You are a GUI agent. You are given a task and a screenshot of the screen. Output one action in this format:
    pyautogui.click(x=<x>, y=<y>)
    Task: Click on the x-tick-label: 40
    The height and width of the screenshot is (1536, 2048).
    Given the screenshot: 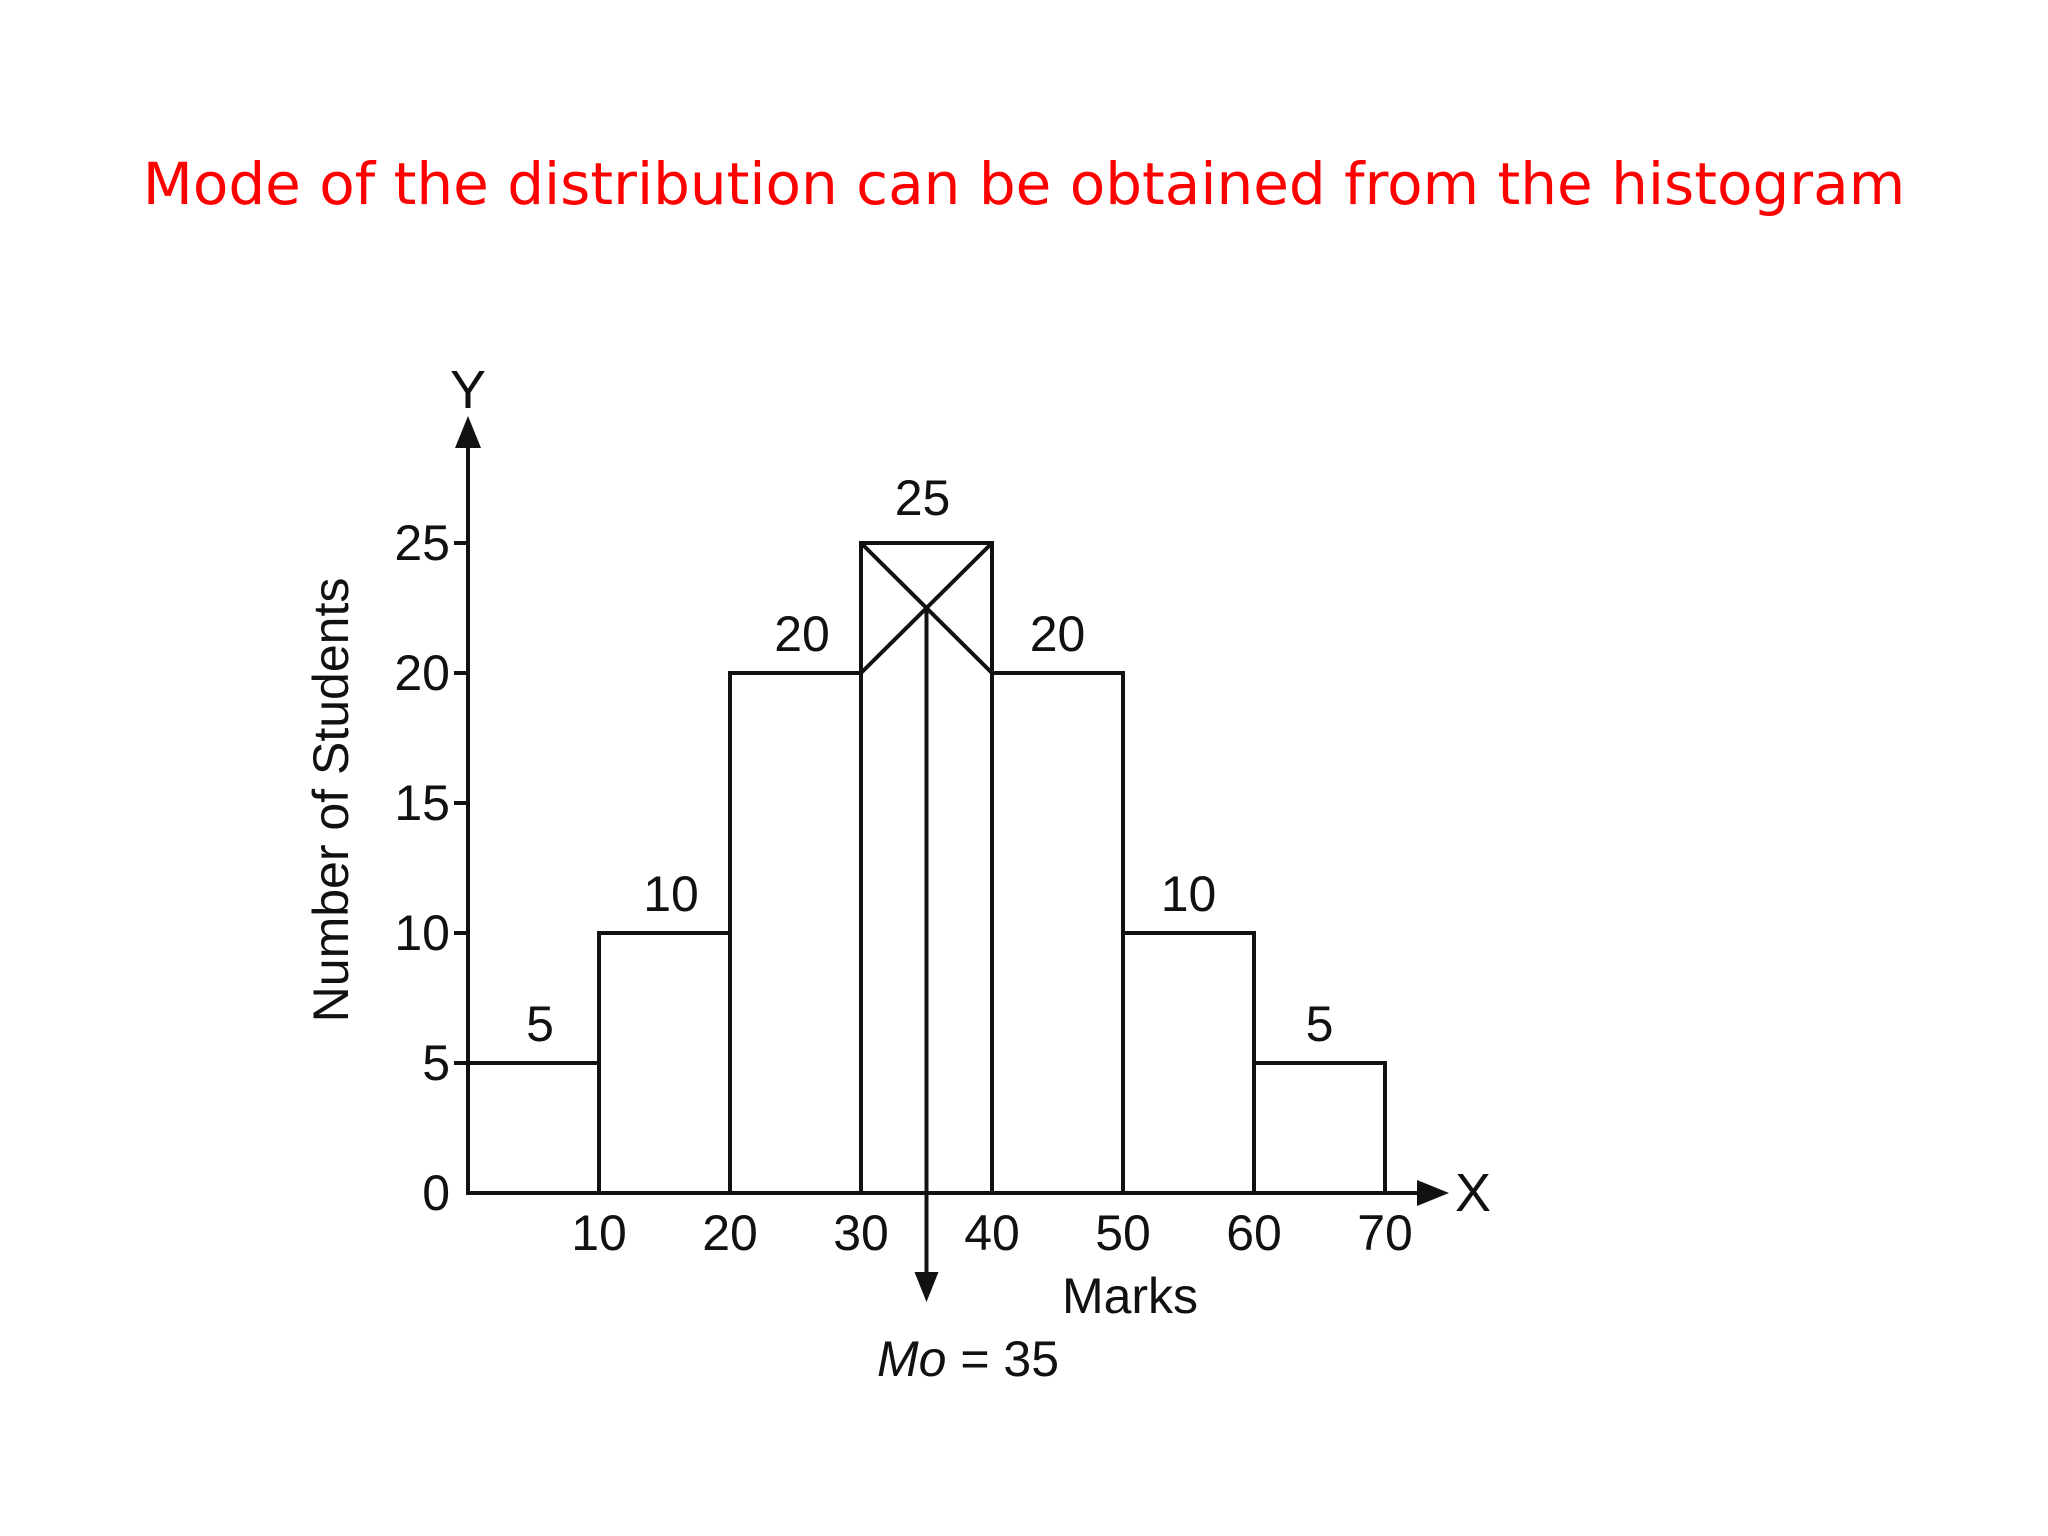 What is the action you would take?
    pyautogui.click(x=992, y=1233)
    